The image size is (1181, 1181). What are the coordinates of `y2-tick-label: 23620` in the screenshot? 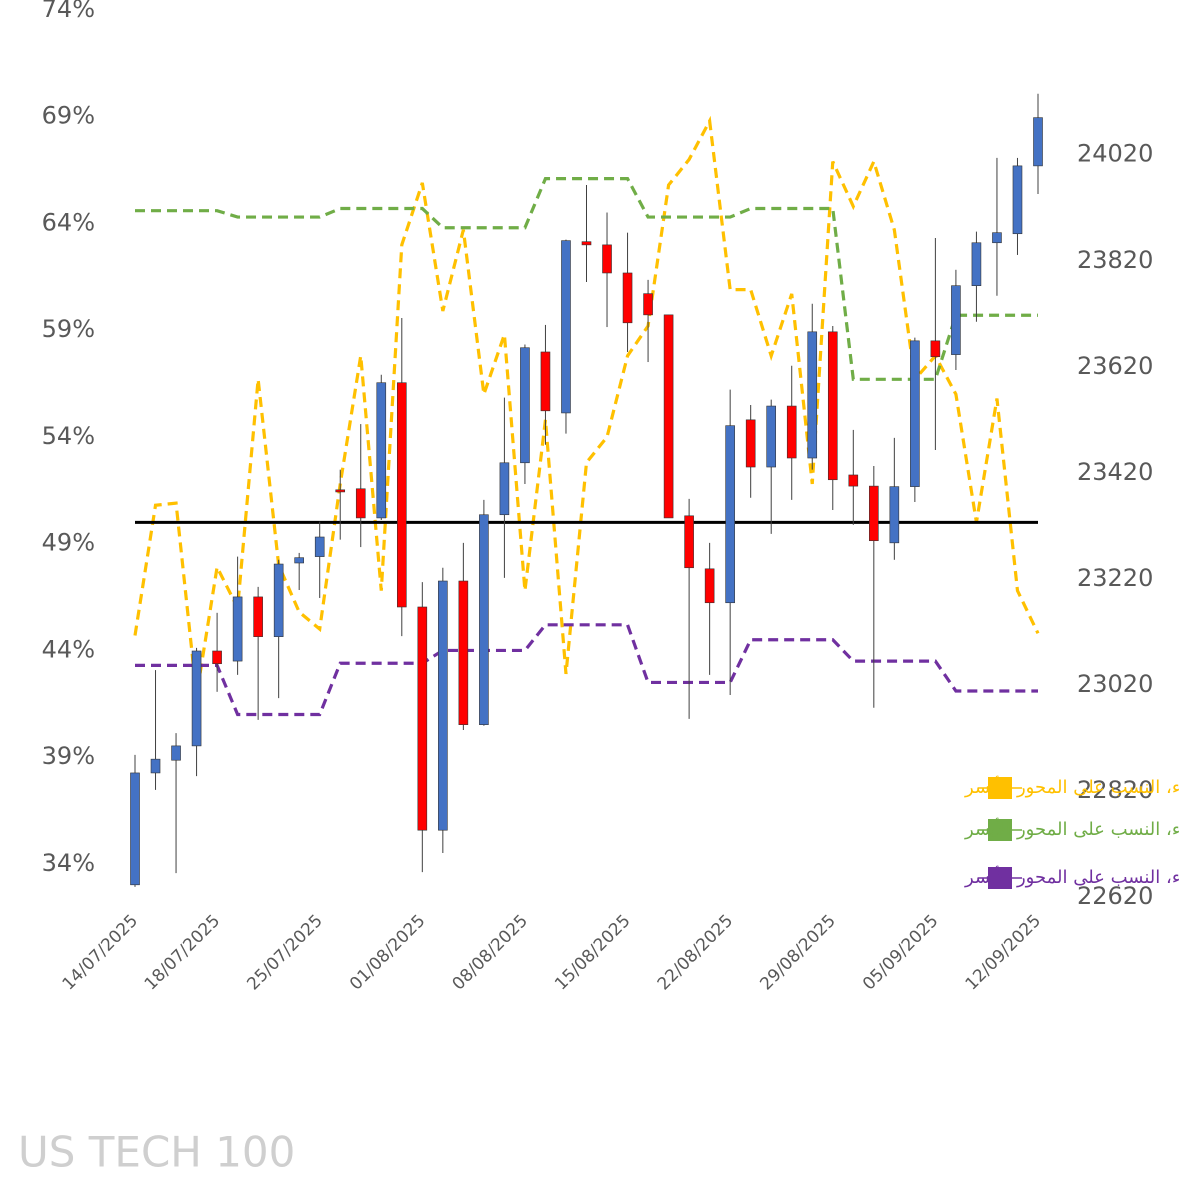 It's located at (1115, 366).